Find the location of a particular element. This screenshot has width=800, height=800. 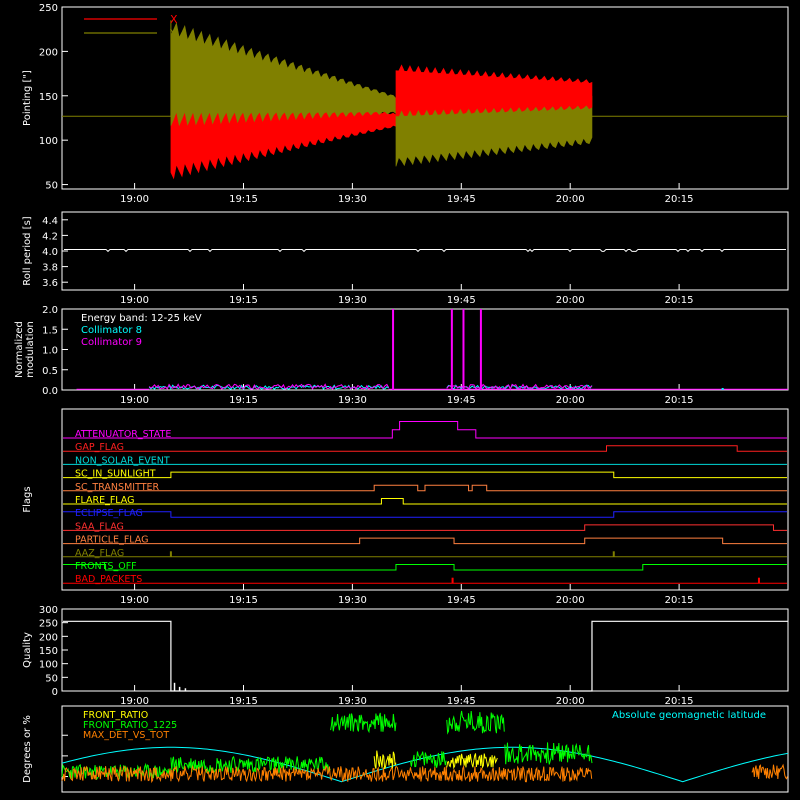

flag-line-gap_flag is located at coordinates (425, 448).